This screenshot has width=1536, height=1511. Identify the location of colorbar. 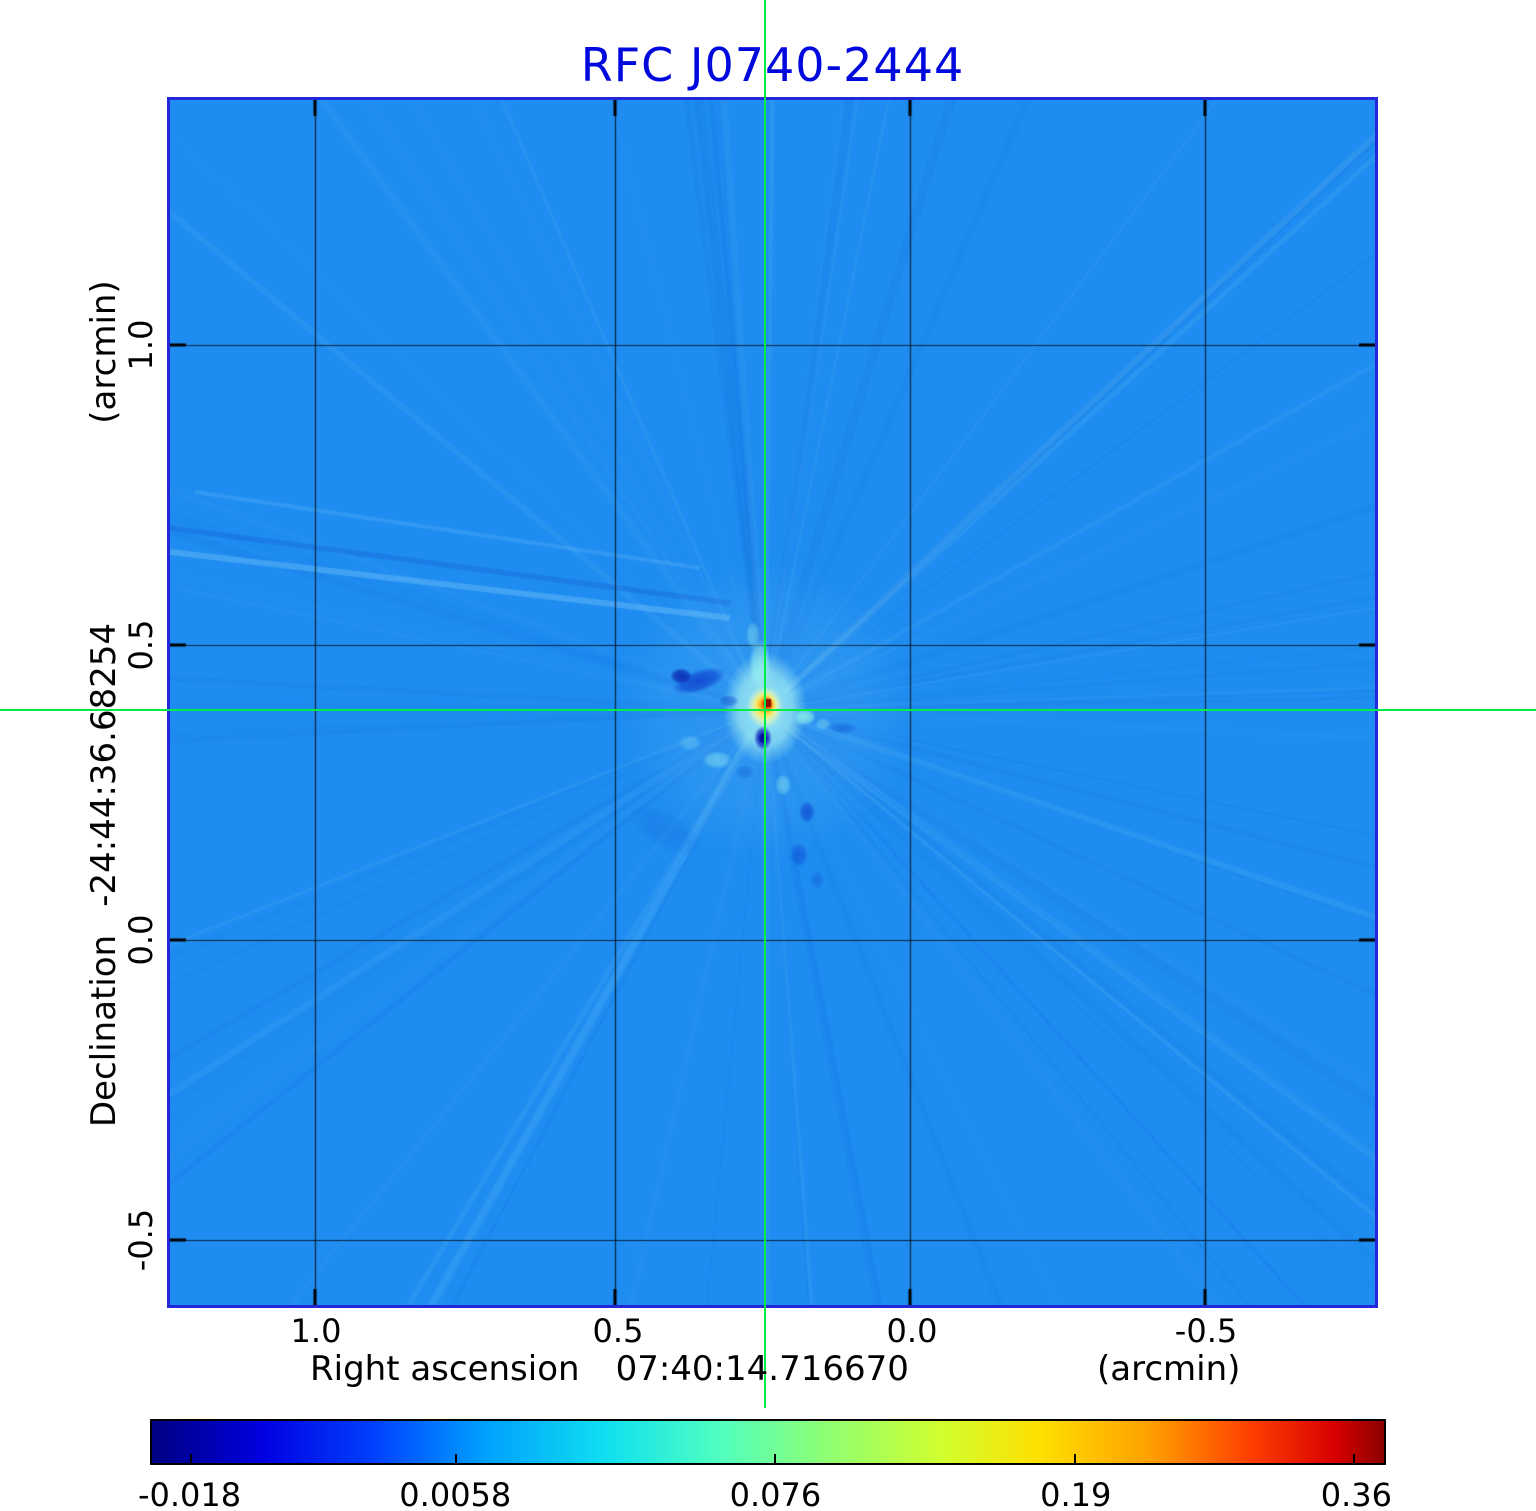
(768, 1442).